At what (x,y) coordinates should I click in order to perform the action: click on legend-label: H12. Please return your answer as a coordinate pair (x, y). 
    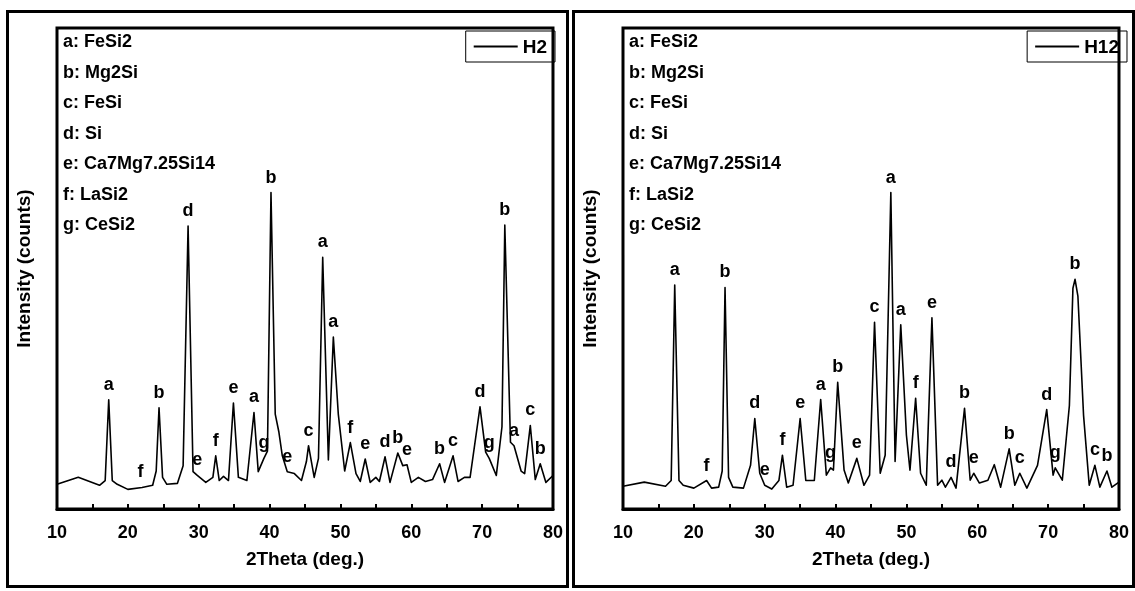
    Looking at the image, I should click on (1101, 46).